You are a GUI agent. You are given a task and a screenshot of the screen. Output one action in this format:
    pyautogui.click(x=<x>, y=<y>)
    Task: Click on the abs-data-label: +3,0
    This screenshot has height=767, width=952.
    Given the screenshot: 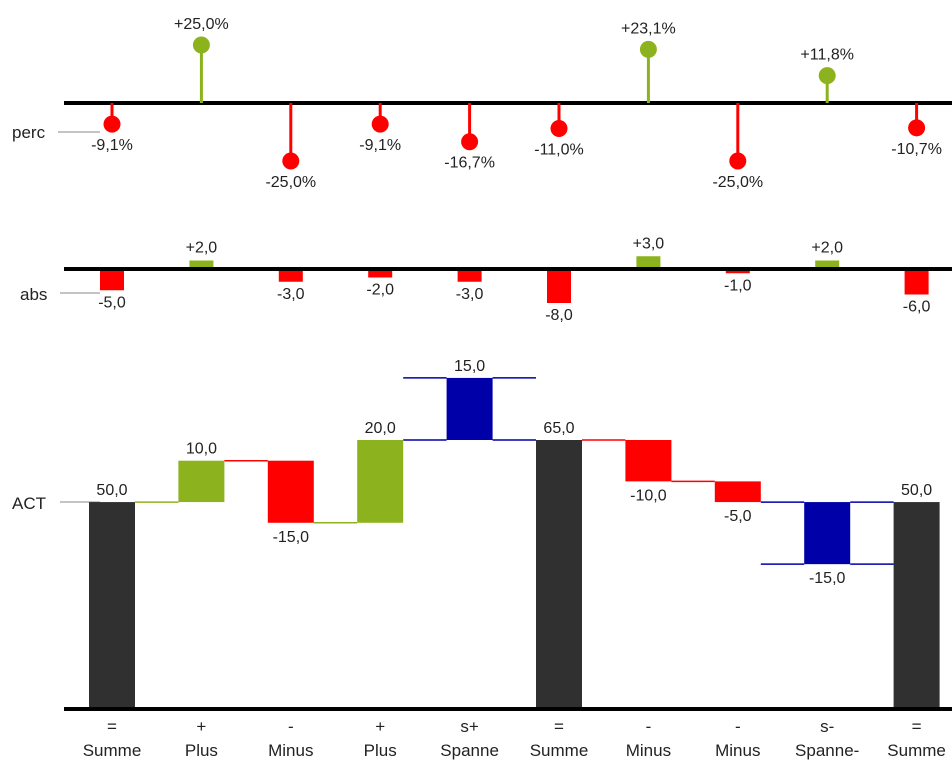 What is the action you would take?
    pyautogui.click(x=649, y=243)
    